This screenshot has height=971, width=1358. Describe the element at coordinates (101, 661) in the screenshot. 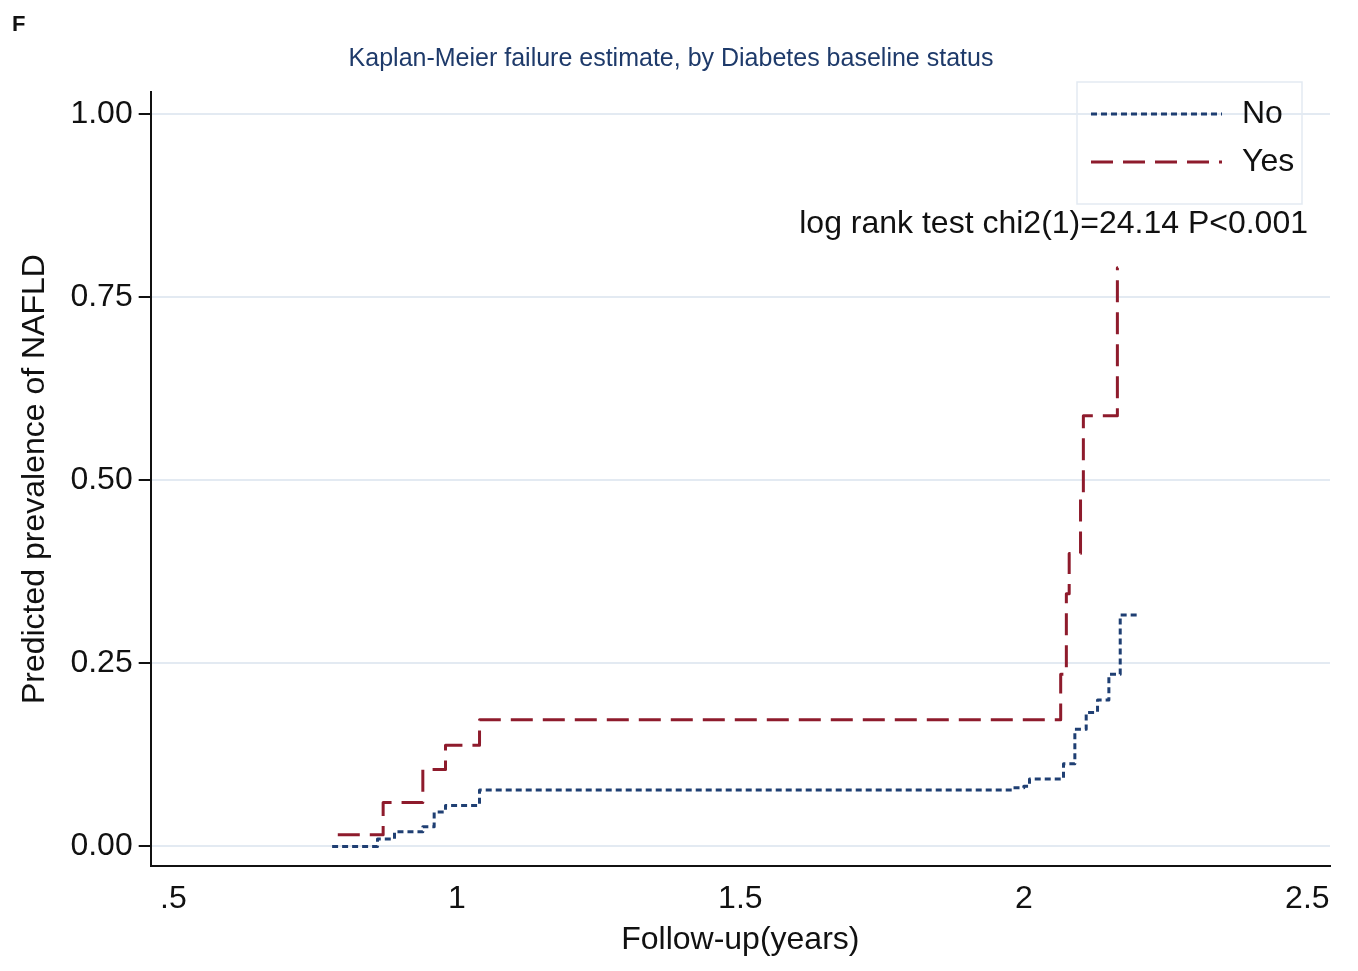

I see `y-tick-label: 0.25` at that location.